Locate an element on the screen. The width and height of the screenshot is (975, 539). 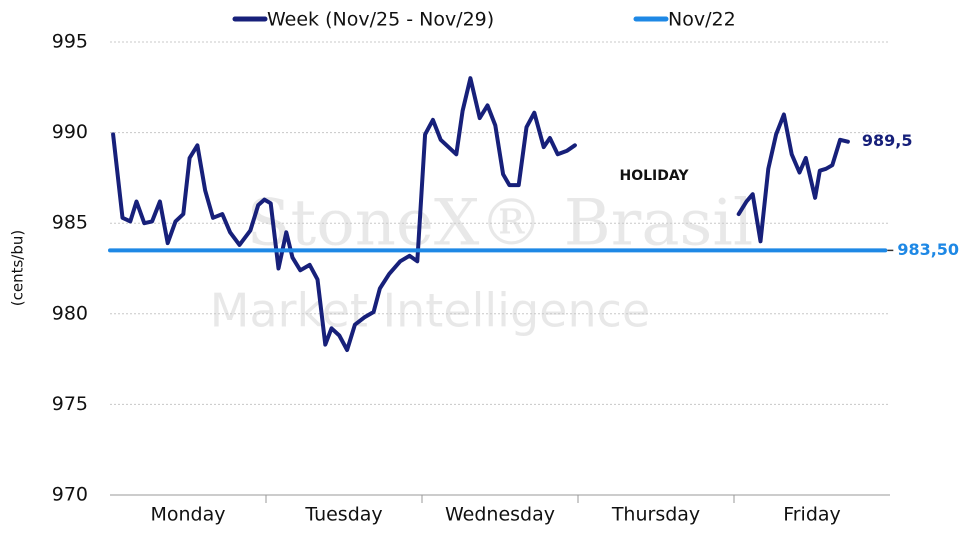
x-tick-label: Wednesday is located at coordinates (500, 515).